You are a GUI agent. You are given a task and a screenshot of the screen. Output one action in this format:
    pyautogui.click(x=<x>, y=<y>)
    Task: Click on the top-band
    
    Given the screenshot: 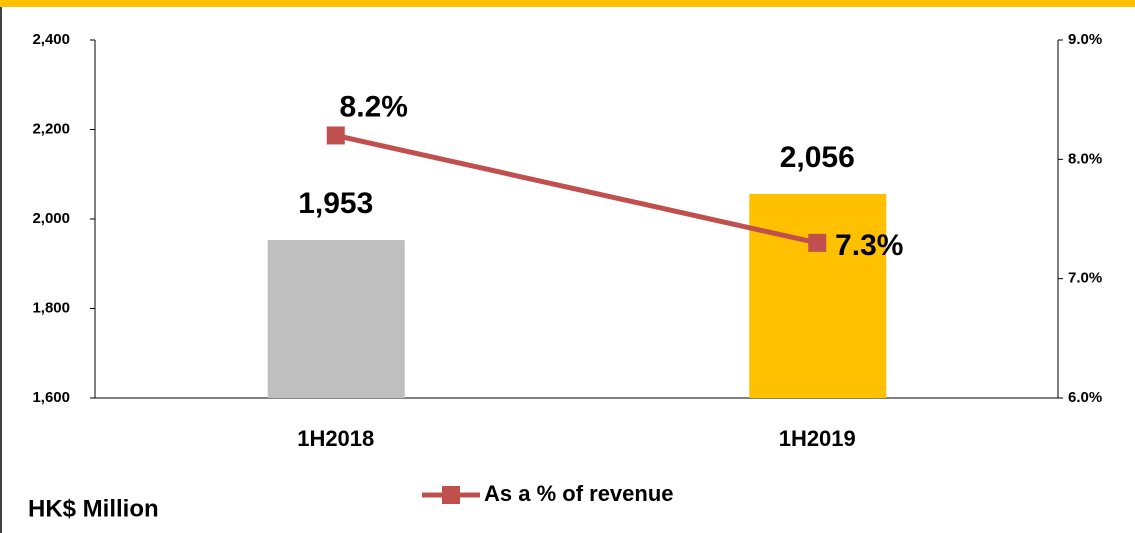 What is the action you would take?
    pyautogui.click(x=567, y=3)
    